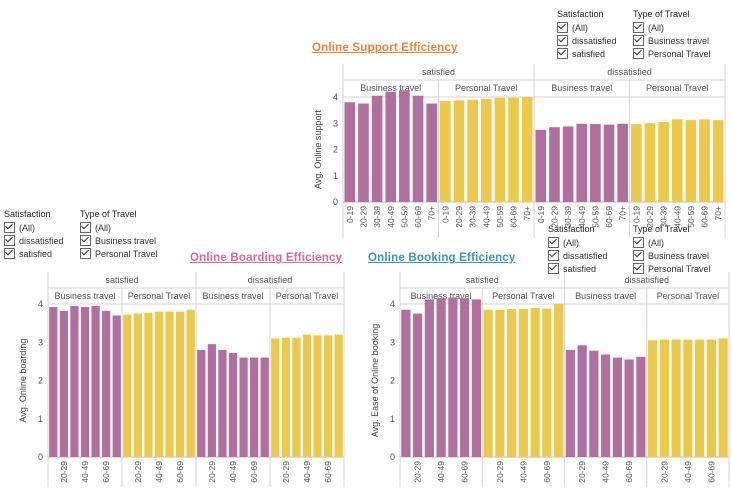  I want to click on x-tick-label: 0-19, so click(636, 214).